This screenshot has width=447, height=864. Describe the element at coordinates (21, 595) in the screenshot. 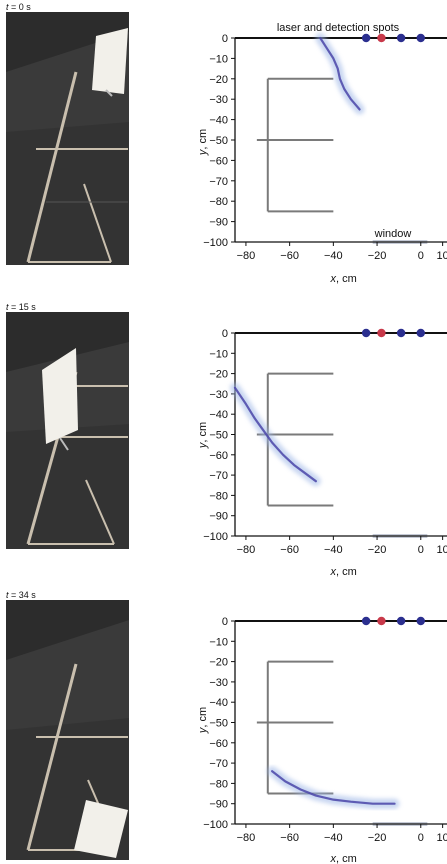

I see `time-label-2: t = 34 s` at that location.